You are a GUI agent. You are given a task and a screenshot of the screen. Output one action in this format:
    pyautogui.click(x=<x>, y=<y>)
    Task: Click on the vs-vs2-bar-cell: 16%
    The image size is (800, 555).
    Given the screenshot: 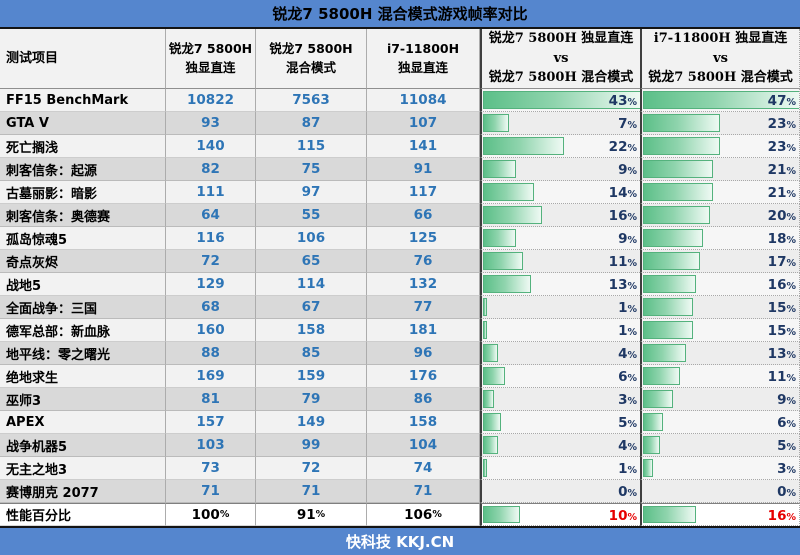 What is the action you would take?
    pyautogui.click(x=720, y=514)
    